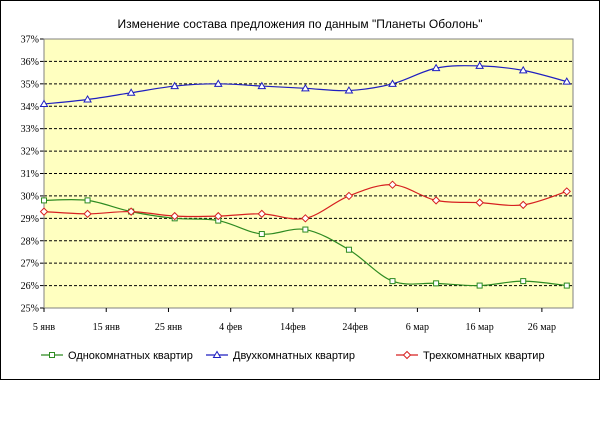  Describe the element at coordinates (44, 327) in the screenshot. I see `x-tick-label: 5 янв` at that location.